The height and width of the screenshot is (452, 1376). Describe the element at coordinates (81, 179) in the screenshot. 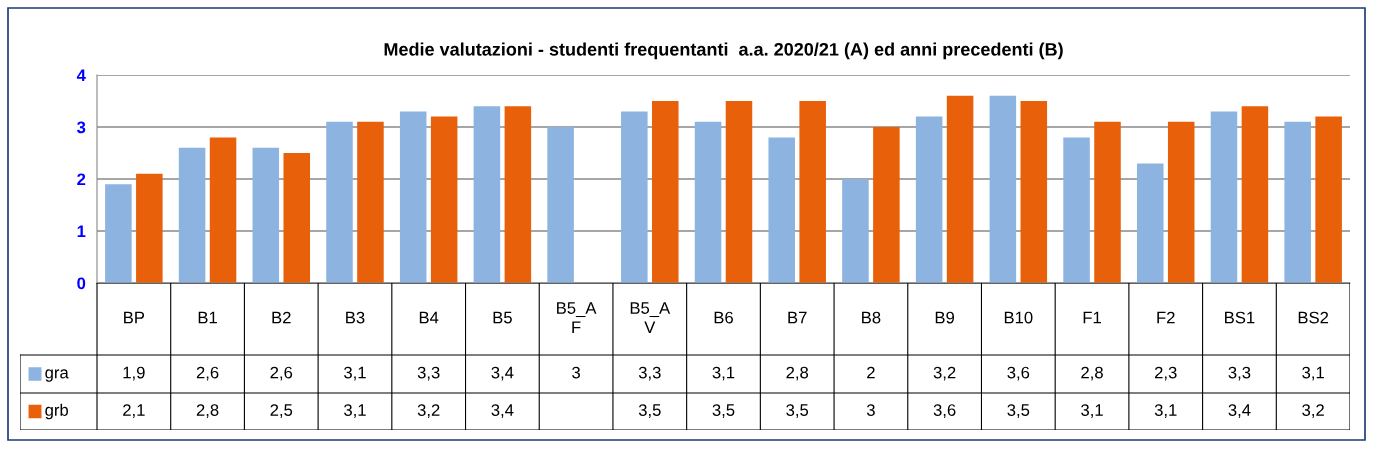

I see `y-tick-label: 2` at that location.